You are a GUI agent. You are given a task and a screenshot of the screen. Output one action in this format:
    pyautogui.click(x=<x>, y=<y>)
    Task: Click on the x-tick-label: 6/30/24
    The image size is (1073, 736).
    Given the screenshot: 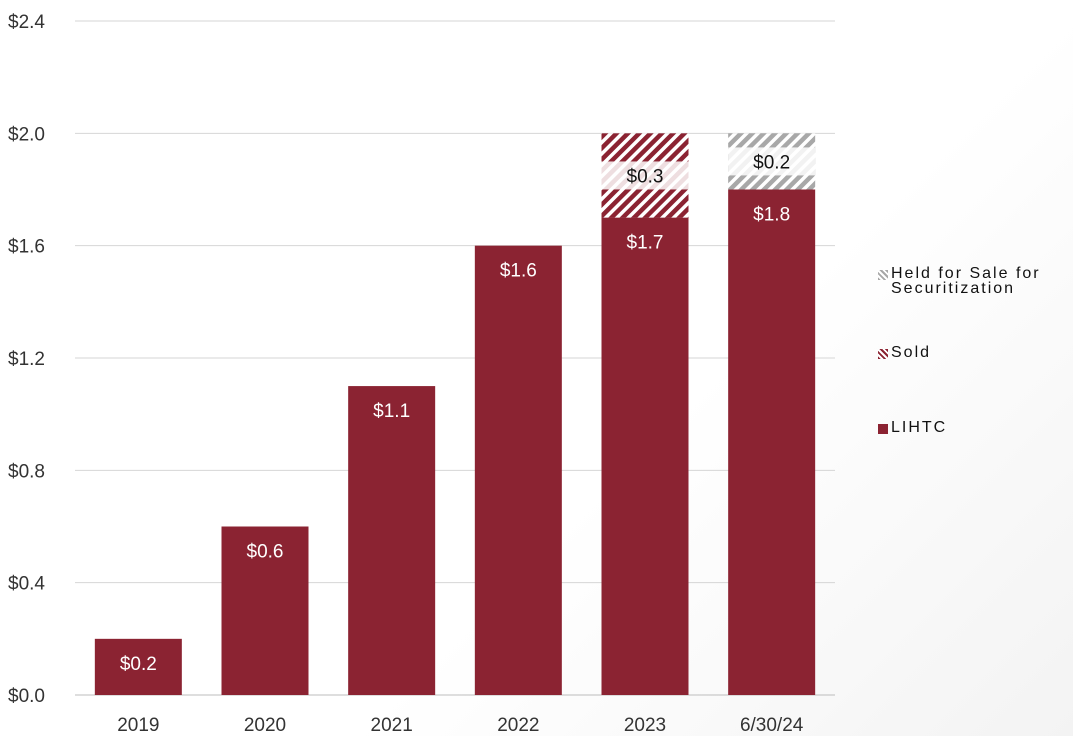 What is the action you would take?
    pyautogui.click(x=772, y=725)
    